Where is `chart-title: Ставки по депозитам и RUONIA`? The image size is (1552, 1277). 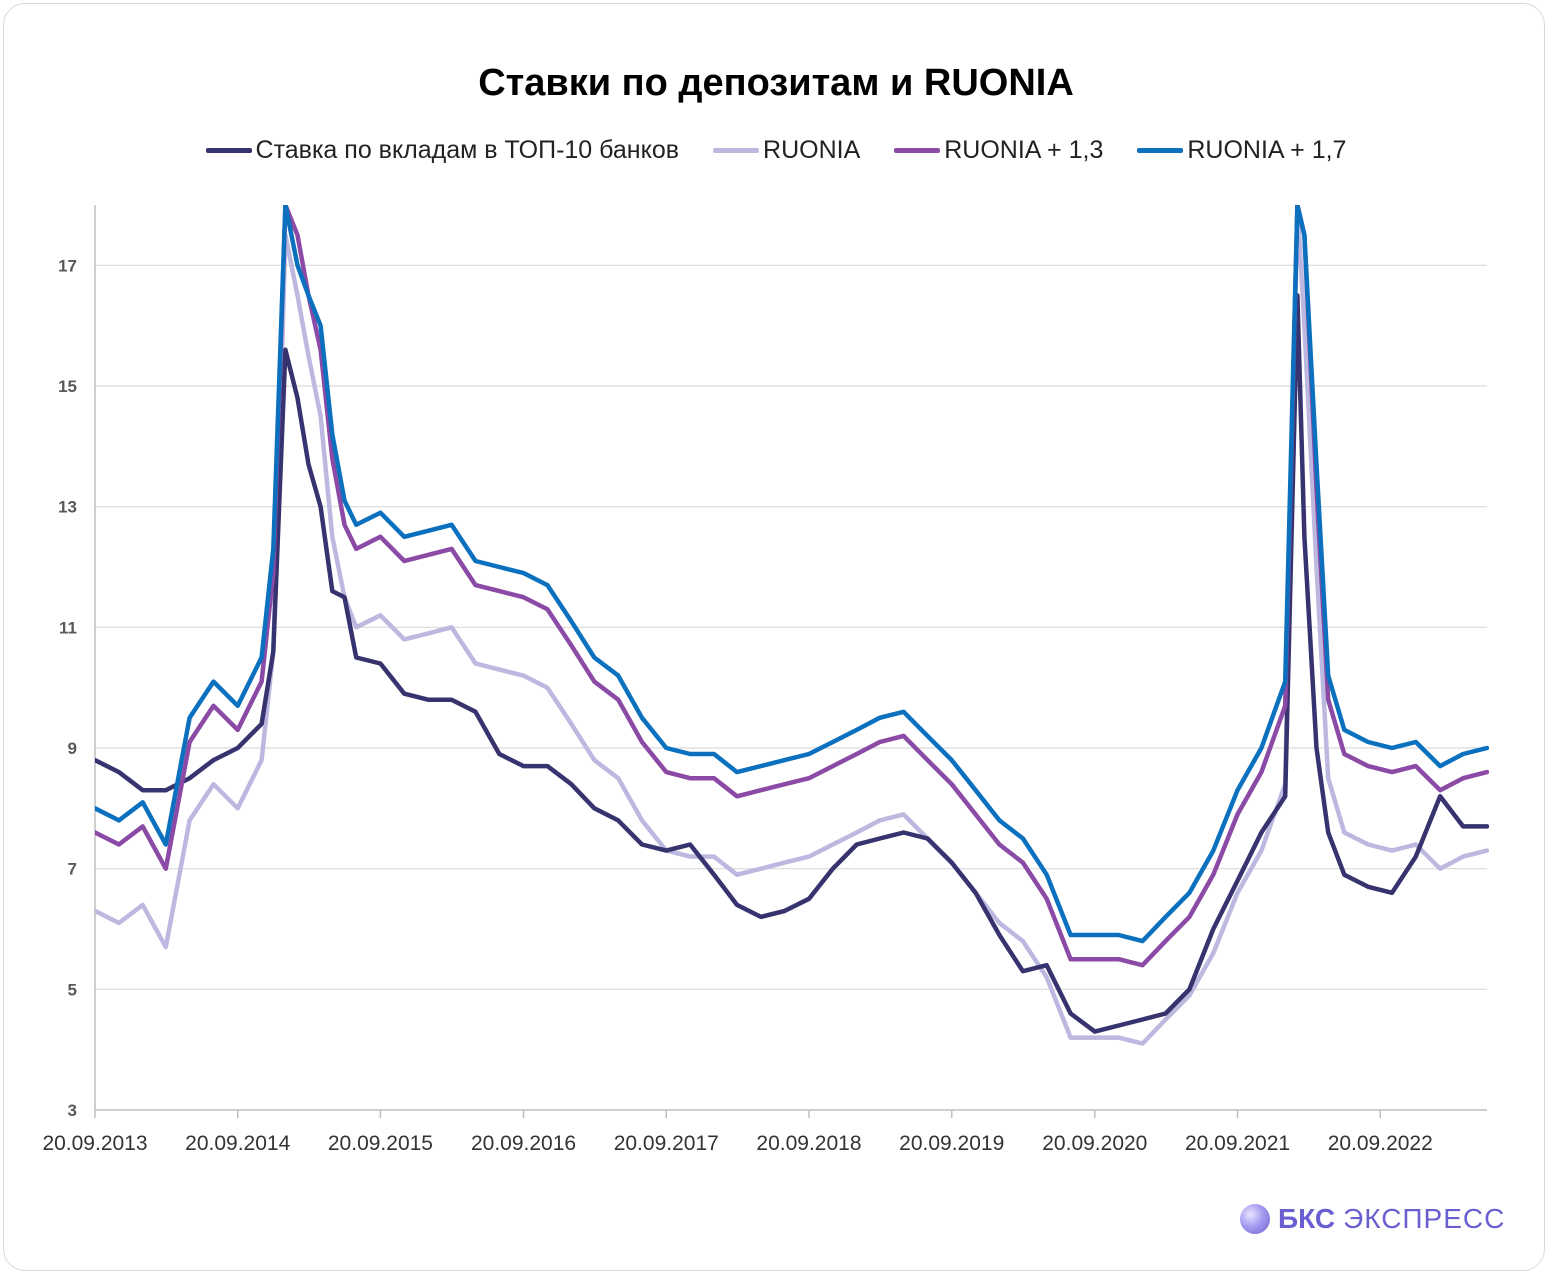
chart-title: Ставки по депозитам и RUONIA is located at coordinates (776, 83).